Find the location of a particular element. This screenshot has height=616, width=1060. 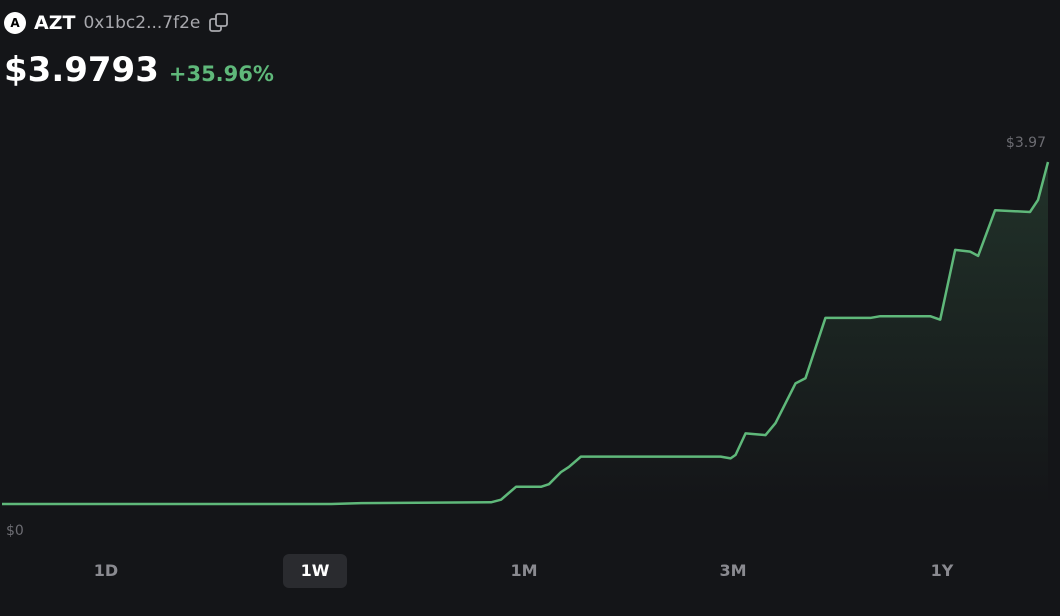

range-button: 1W is located at coordinates (315, 571).